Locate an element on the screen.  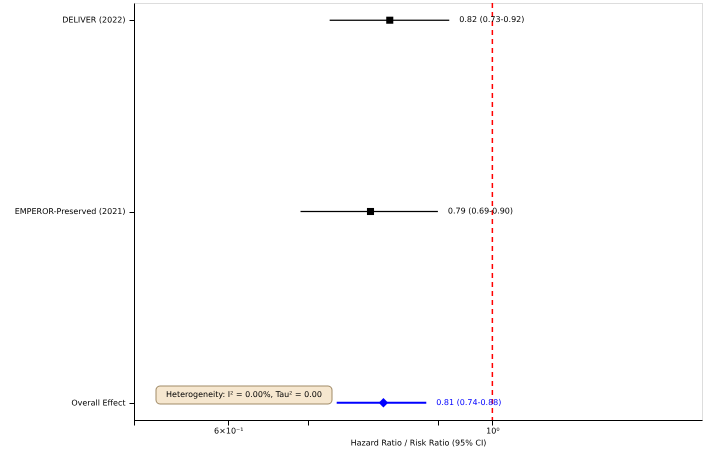
annotation: 0.82 (0.73-0.92) is located at coordinates (491, 19).